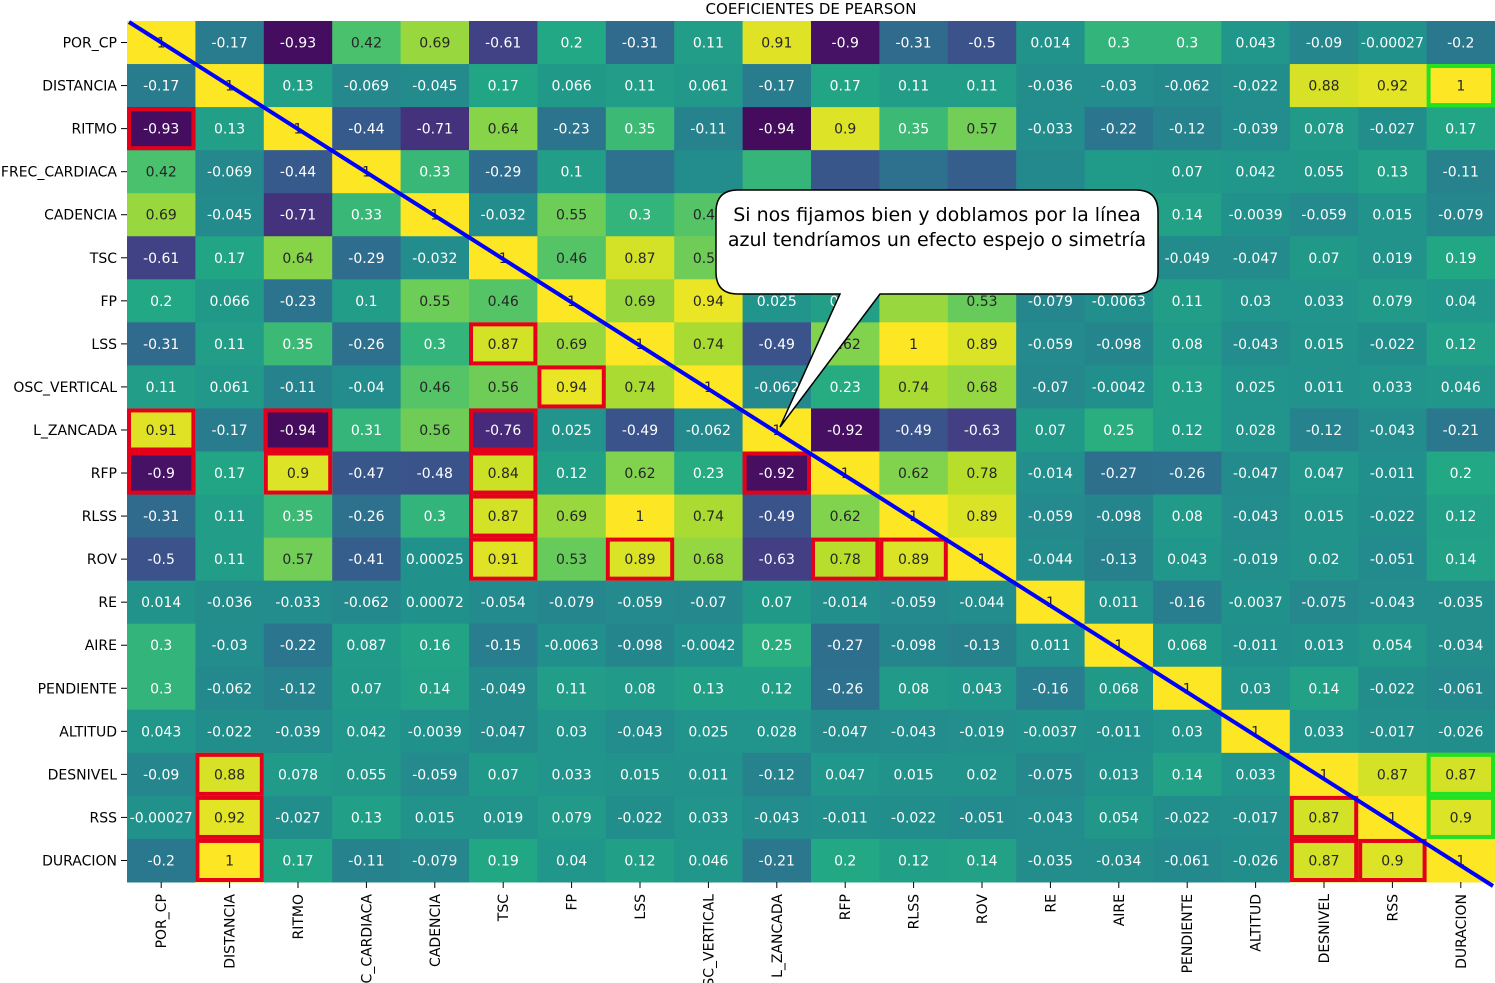  Describe the element at coordinates (571, 259) in the screenshot. I see `cell-value: 0.46` at that location.